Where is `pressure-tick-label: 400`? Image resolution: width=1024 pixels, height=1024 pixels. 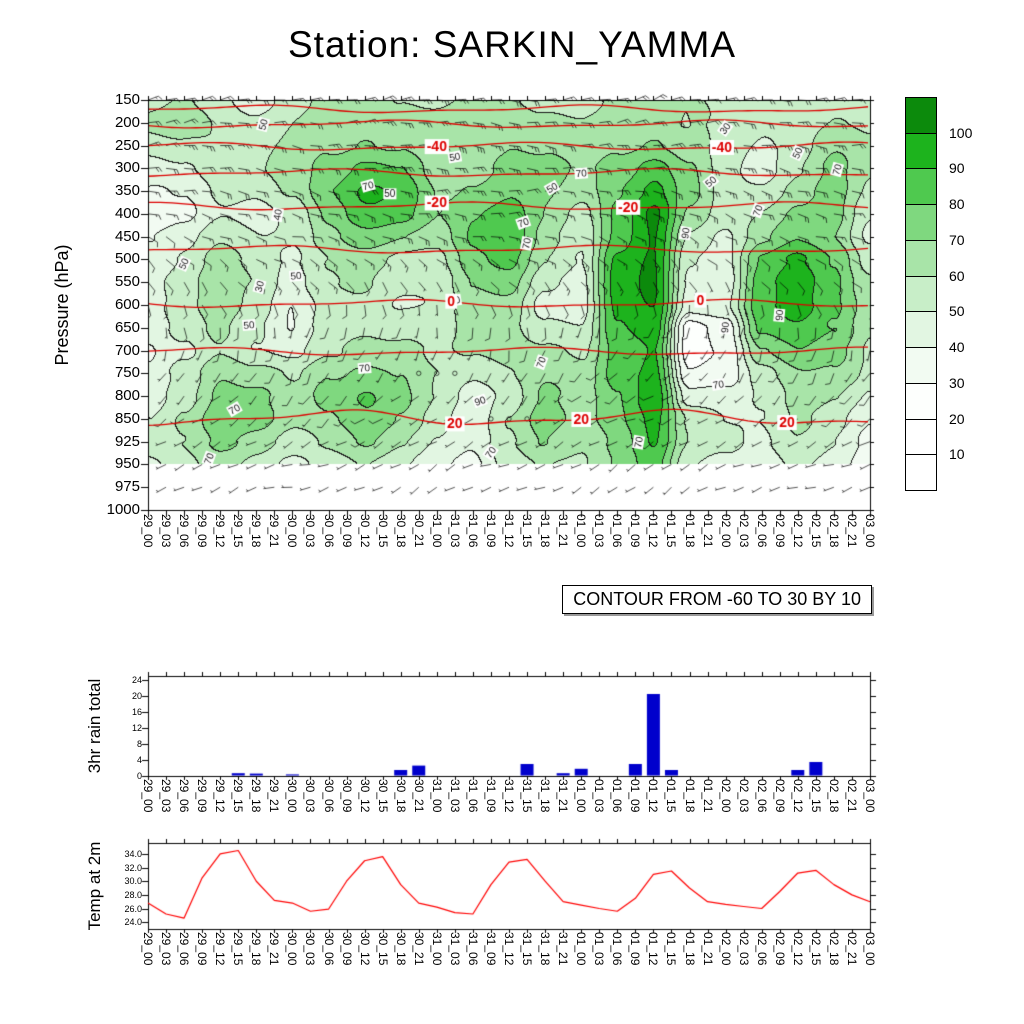
pressure-tick-label: 400 is located at coordinates (127, 213).